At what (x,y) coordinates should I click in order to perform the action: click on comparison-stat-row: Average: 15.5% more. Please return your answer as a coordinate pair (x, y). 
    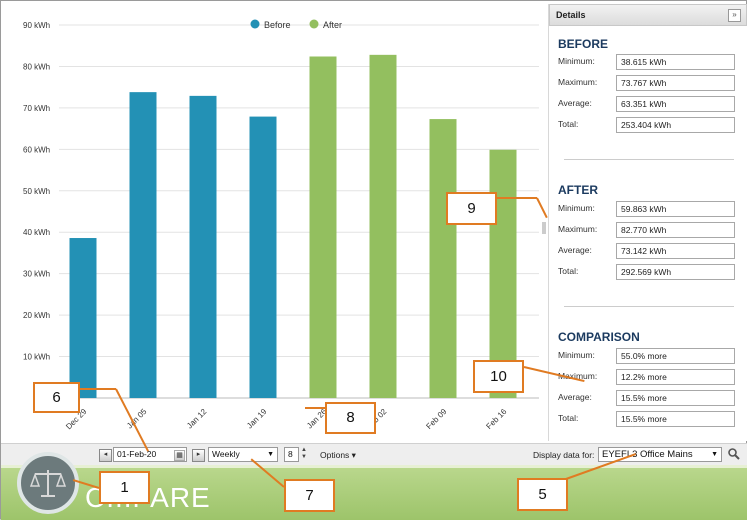
    Looking at the image, I should click on (648, 398).